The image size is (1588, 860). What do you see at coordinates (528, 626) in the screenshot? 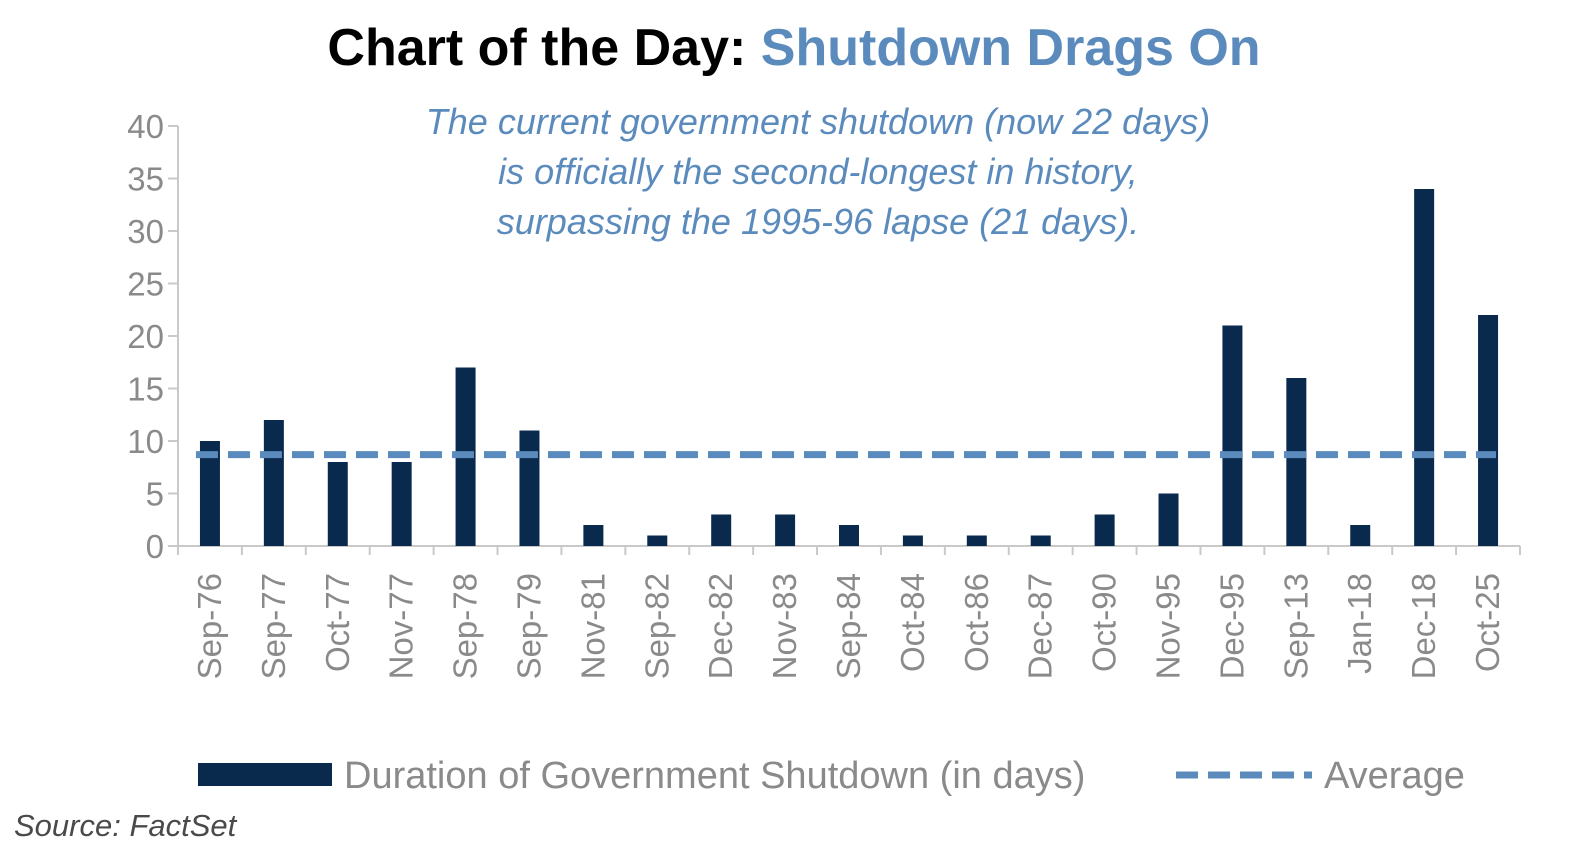
I see `x-tick-label: Sep-79` at bounding box center [528, 626].